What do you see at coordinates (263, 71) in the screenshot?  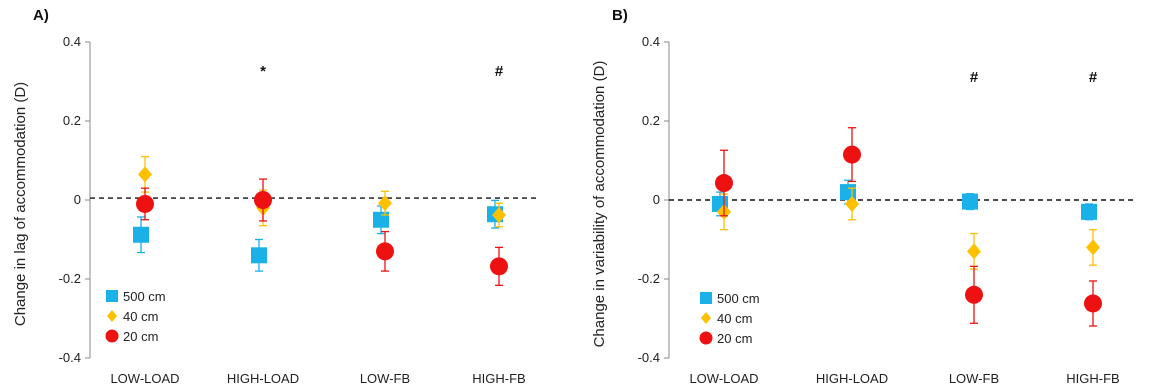 I see `significance-marker: *` at bounding box center [263, 71].